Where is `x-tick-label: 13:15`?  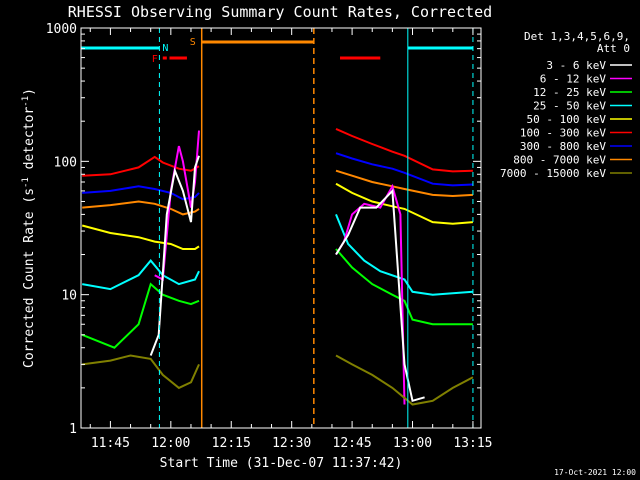
x-tick-label: 13:15 is located at coordinates (472, 443).